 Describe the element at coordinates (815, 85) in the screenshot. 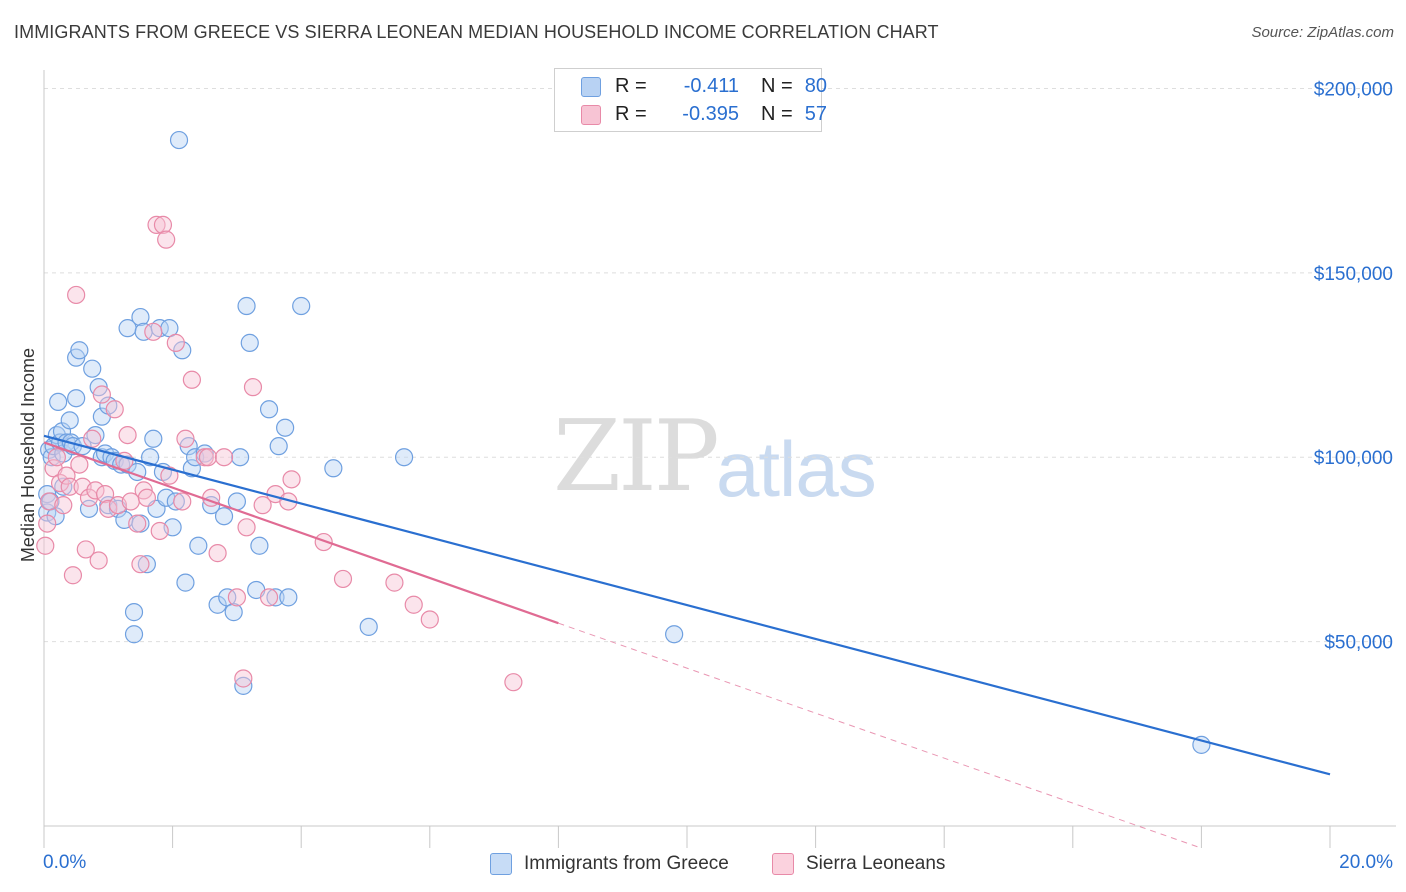

I see `legend-n-value: 80` at that location.